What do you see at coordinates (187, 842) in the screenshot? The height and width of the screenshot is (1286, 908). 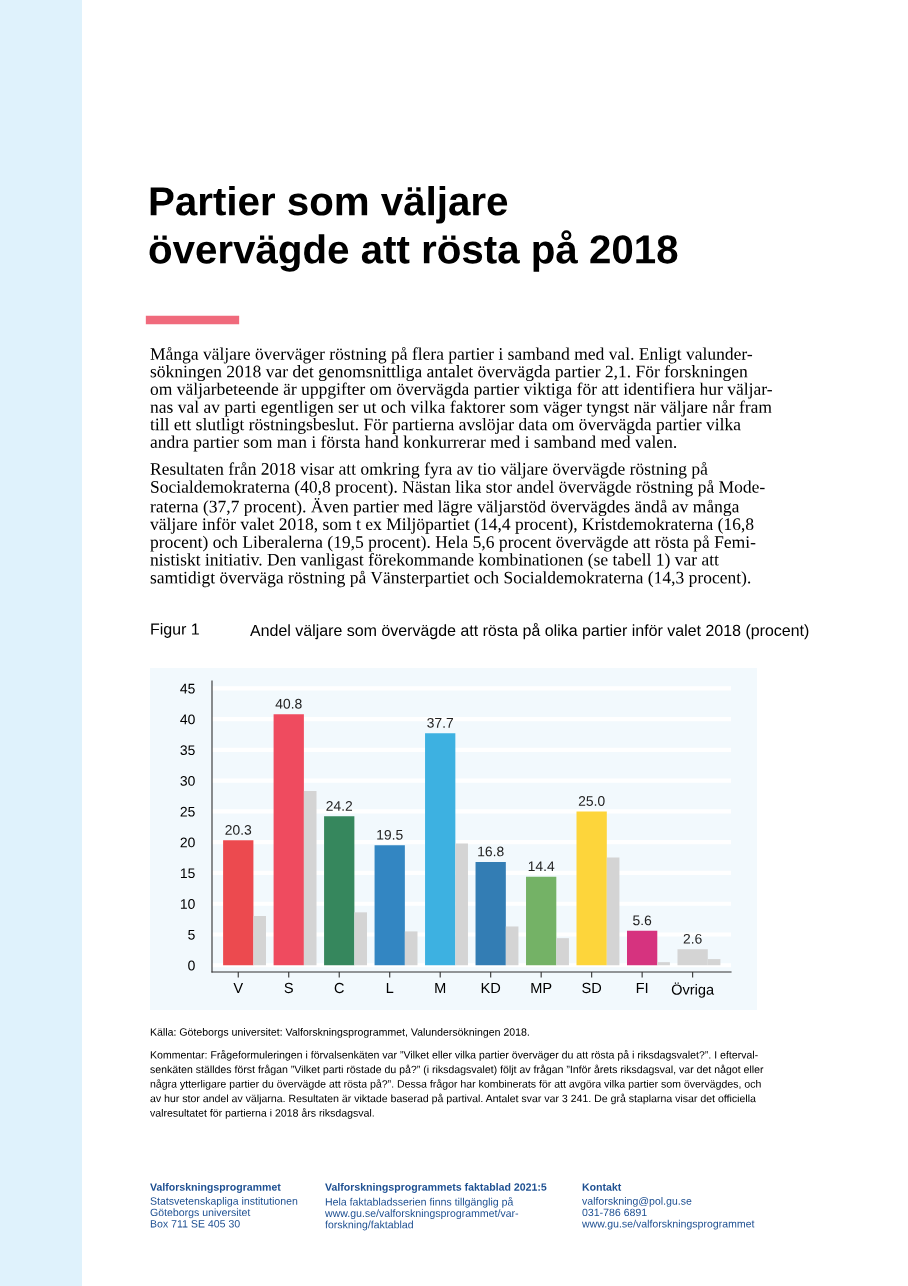 I see `y-tick-label: 20` at bounding box center [187, 842].